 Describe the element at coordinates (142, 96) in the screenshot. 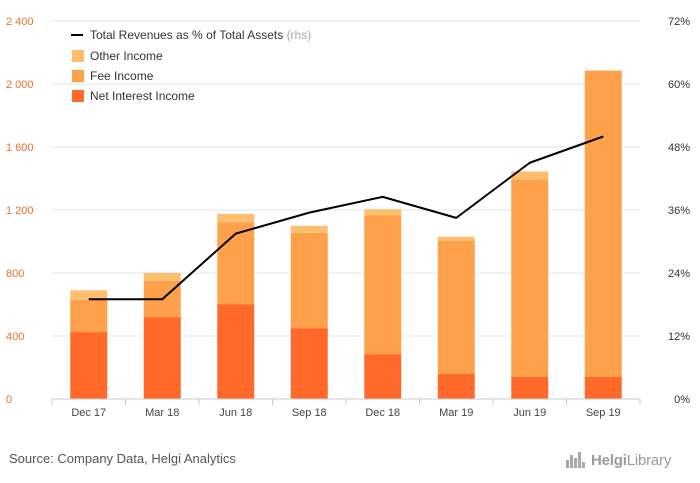

I see `legend-label: Net Interest Income` at that location.